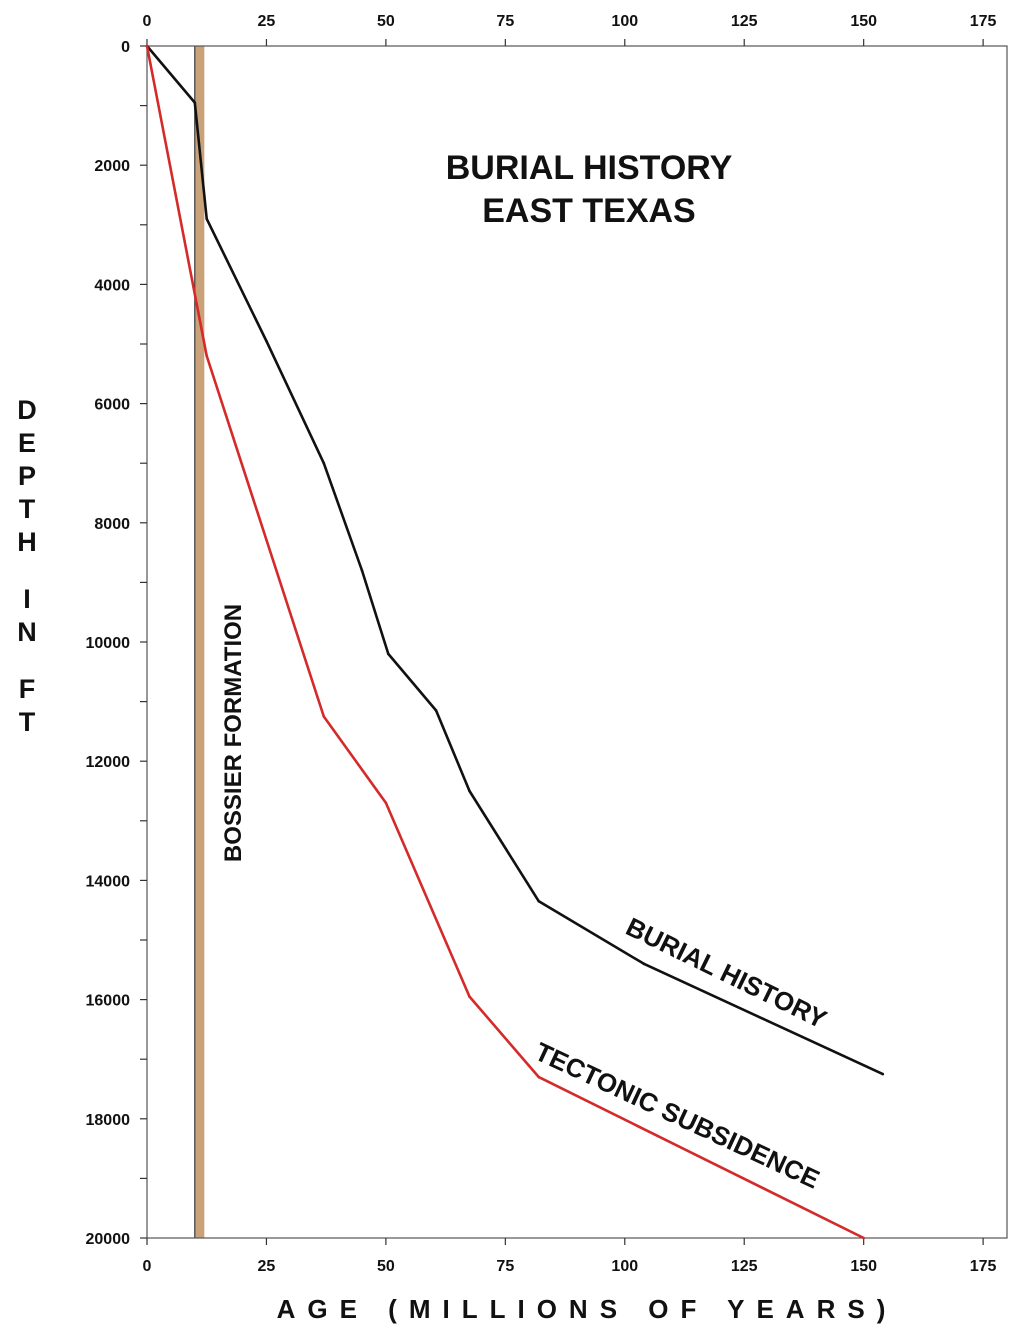 This screenshot has height=1326, width=1015. What do you see at coordinates (108, 1001) in the screenshot?
I see `y-tick-label: 16000` at bounding box center [108, 1001].